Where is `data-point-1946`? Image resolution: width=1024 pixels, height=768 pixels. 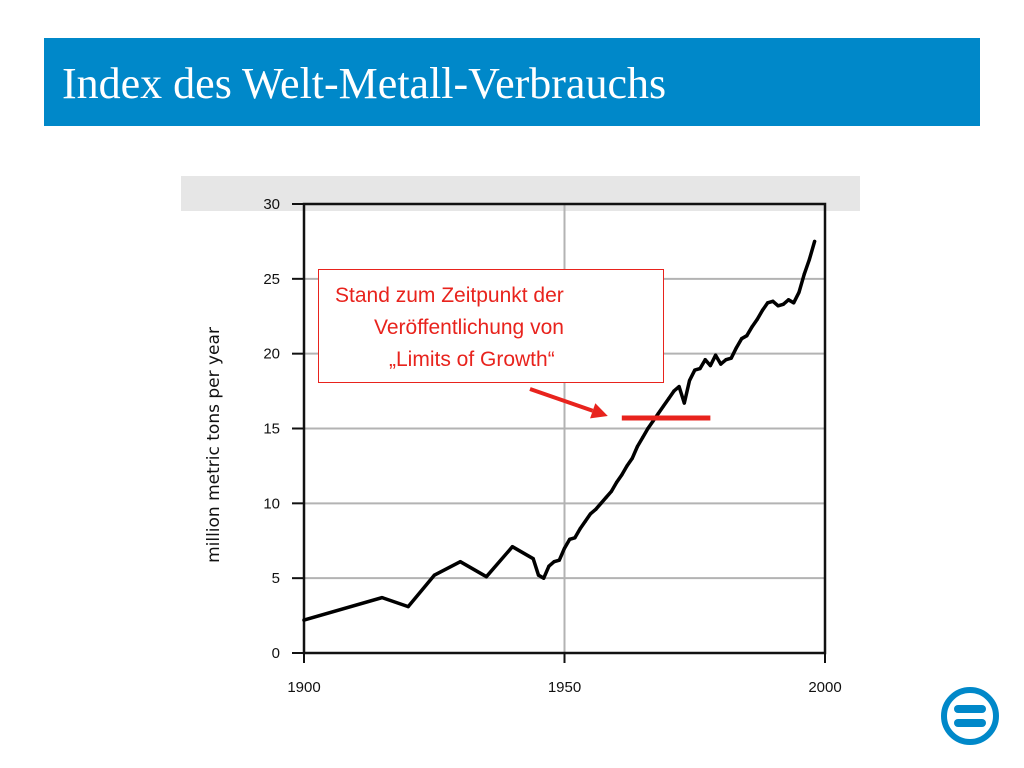
data-point-1946 is located at coordinates (544, 578).